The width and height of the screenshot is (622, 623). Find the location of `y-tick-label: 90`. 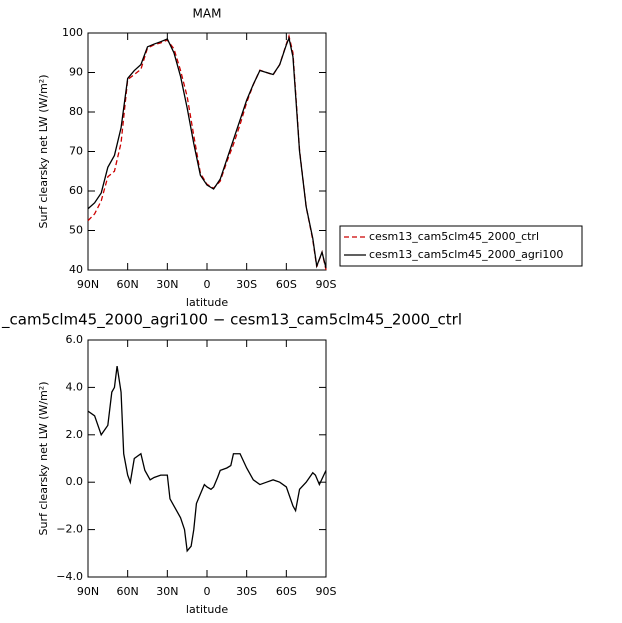

y-tick-label: 90 is located at coordinates (76, 72).